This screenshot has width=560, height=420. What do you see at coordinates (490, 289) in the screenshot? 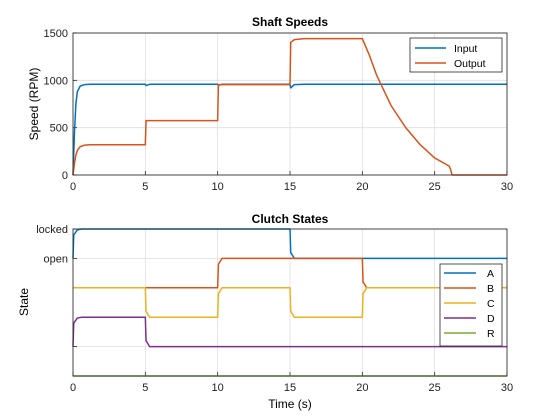
I see `legend-label-b: B` at bounding box center [490, 289].